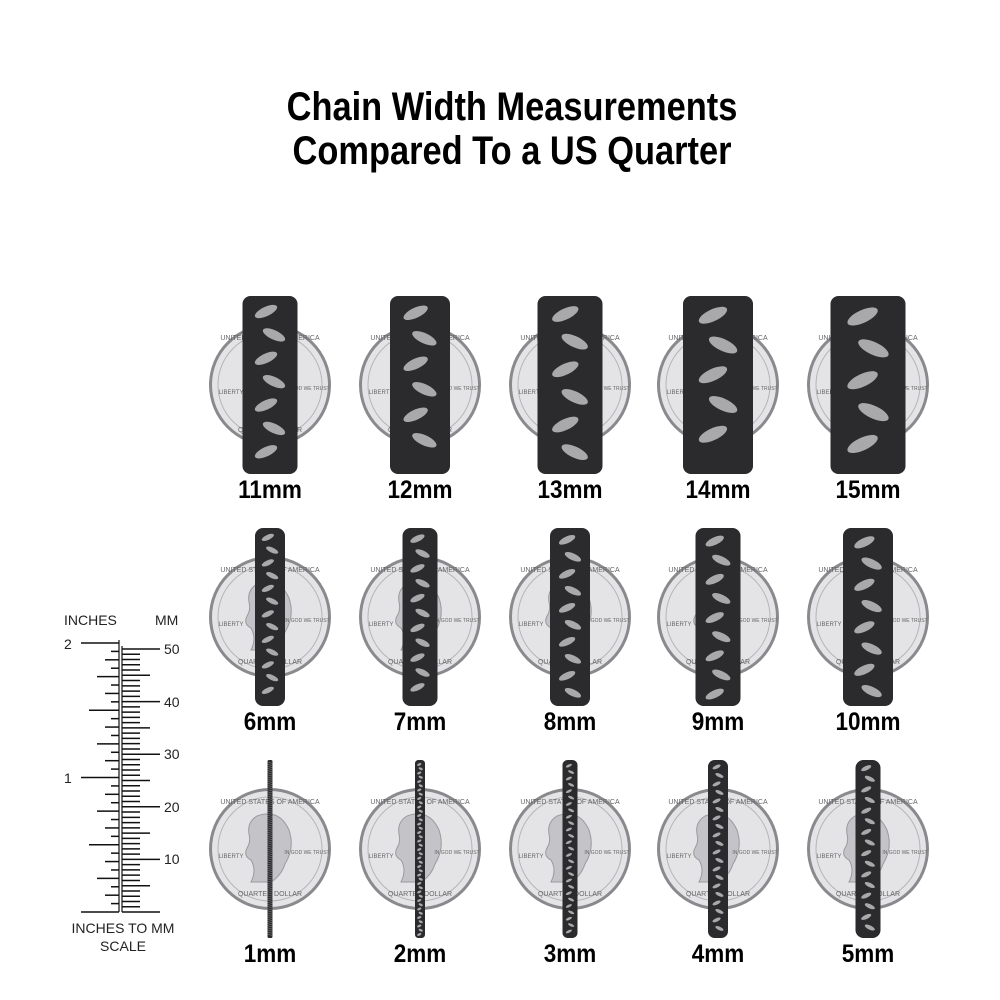 This screenshot has height=1000, width=1000. I want to click on ruler-inch-tick-label: 2, so click(68, 644).